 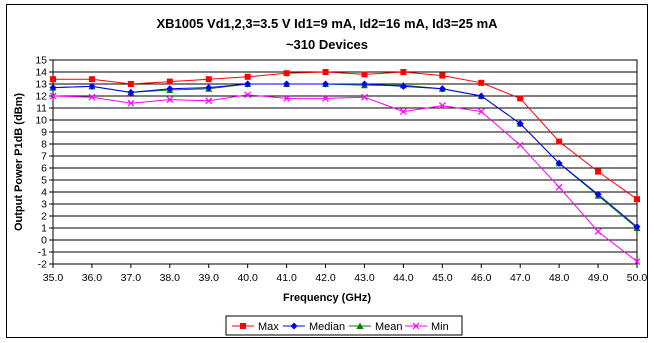 What do you see at coordinates (44, 169) in the screenshot?
I see `y-tick-label: 6` at bounding box center [44, 169].